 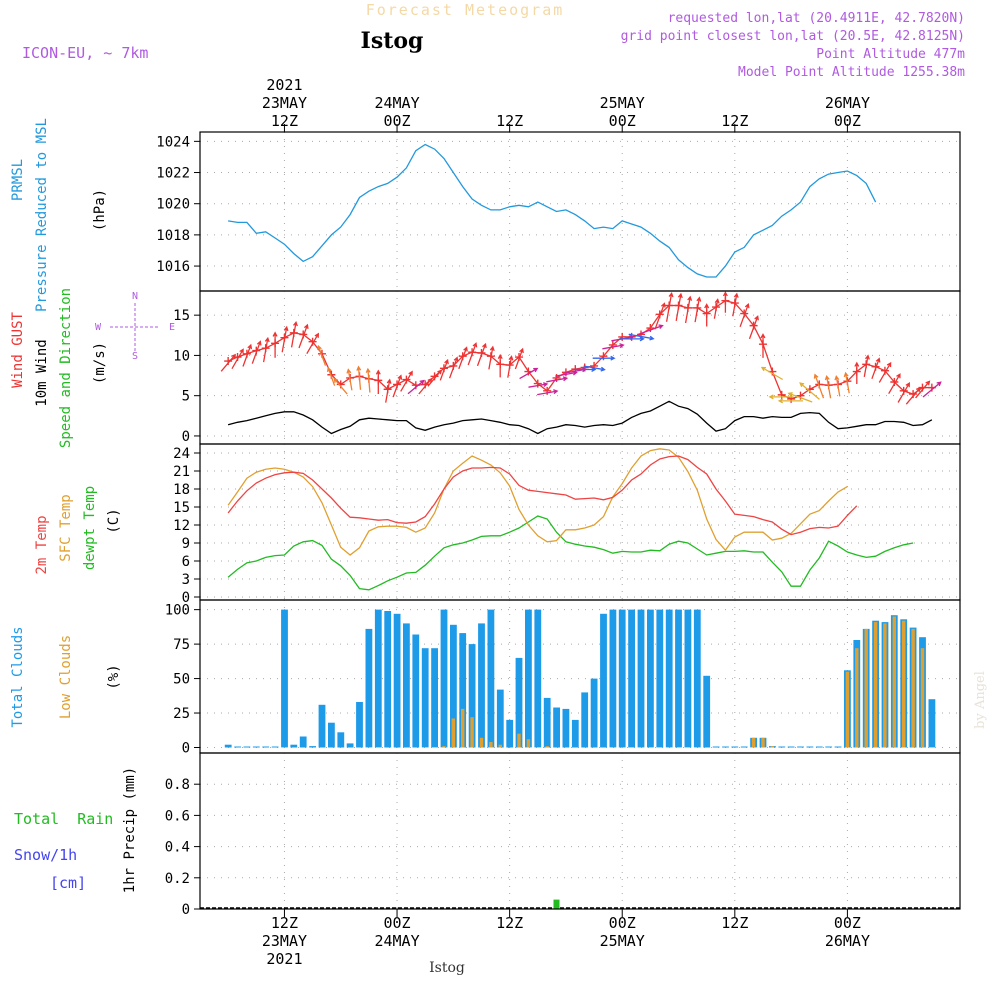 What do you see at coordinates (890, 54) in the screenshot?
I see `point-altitude: Point Altitude 477m` at bounding box center [890, 54].